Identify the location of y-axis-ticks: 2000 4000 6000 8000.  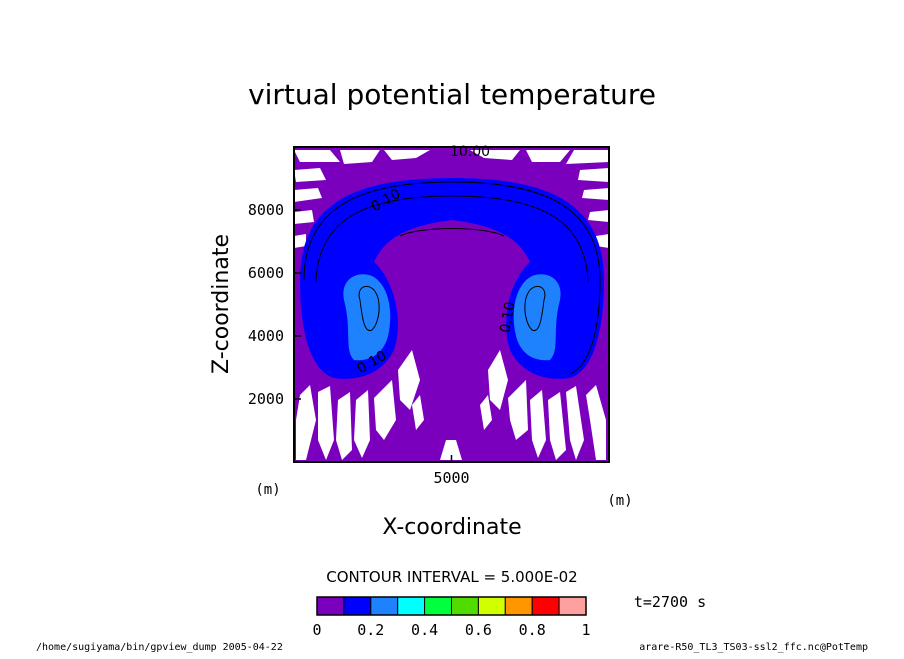
(274, 304).